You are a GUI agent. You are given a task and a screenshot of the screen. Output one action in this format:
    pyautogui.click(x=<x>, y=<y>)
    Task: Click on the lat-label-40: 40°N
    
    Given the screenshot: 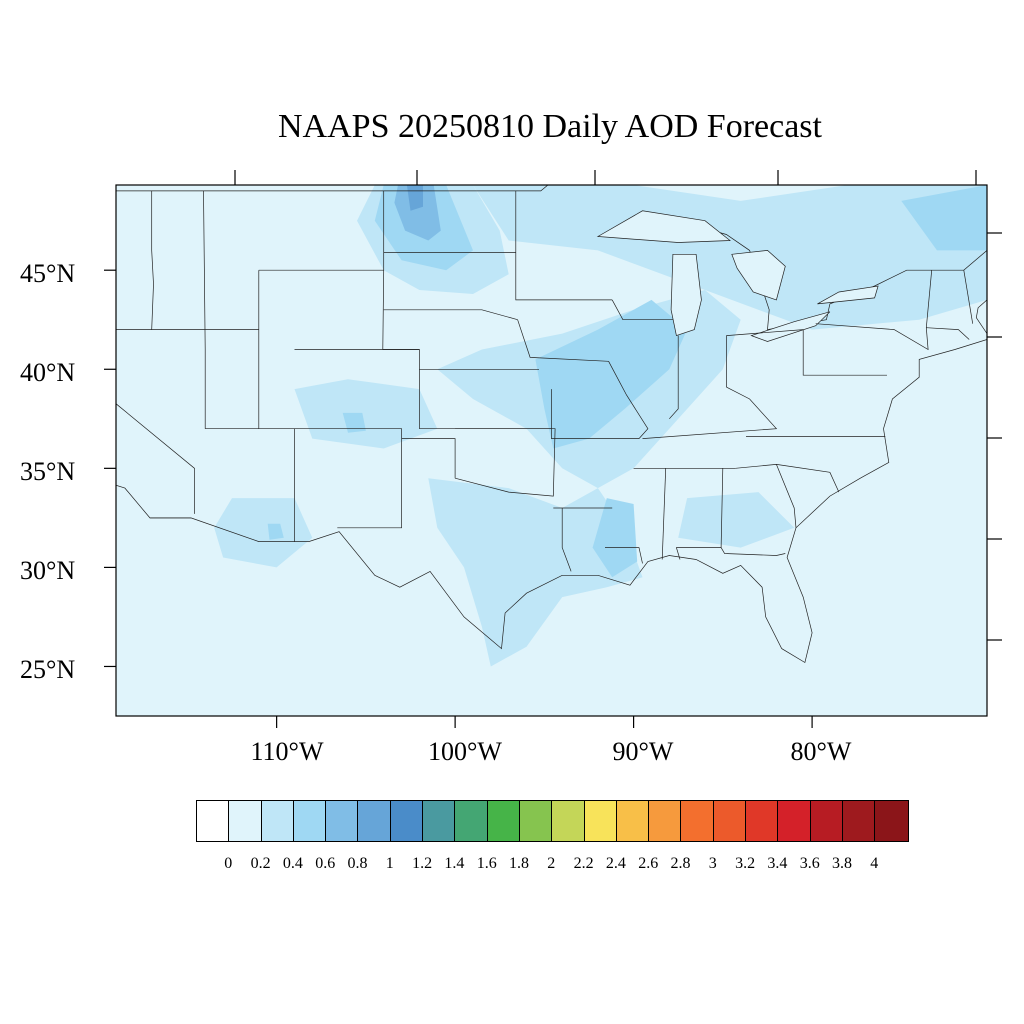 What is the action you would take?
    pyautogui.click(x=48, y=372)
    